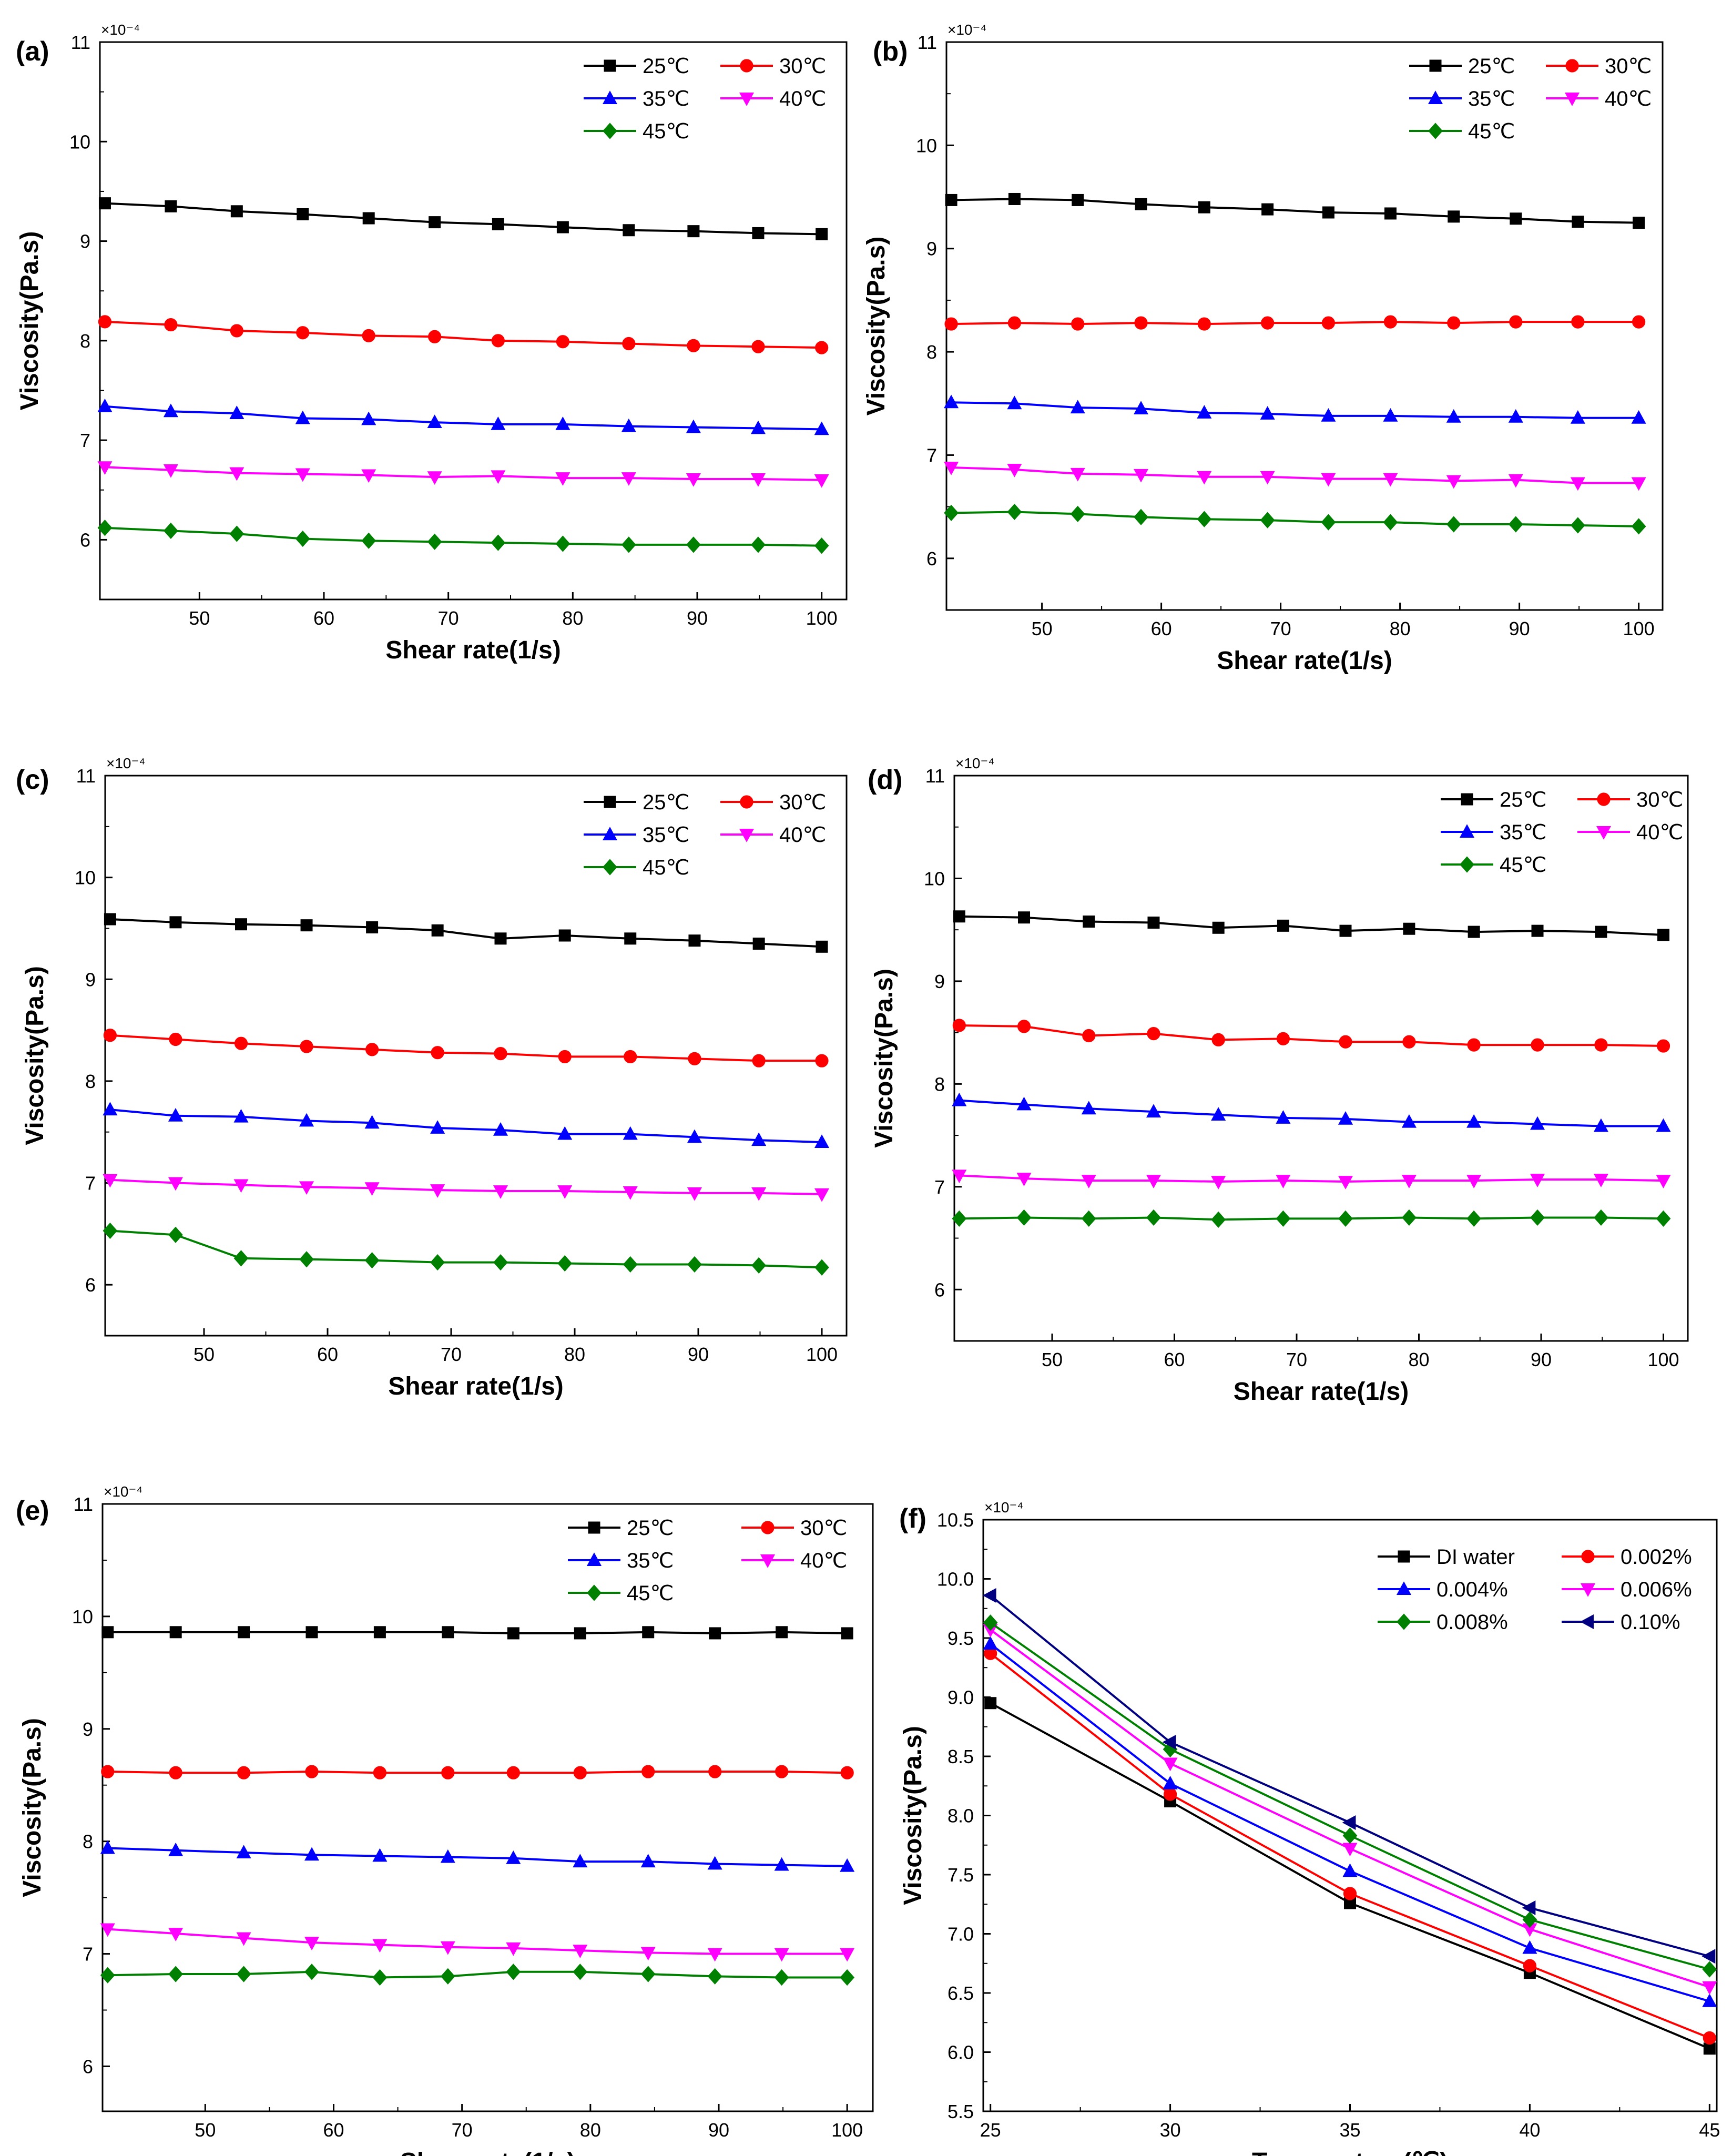 Image resolution: width=1732 pixels, height=2156 pixels. I want to click on x-tick-label: 50, so click(1042, 628).